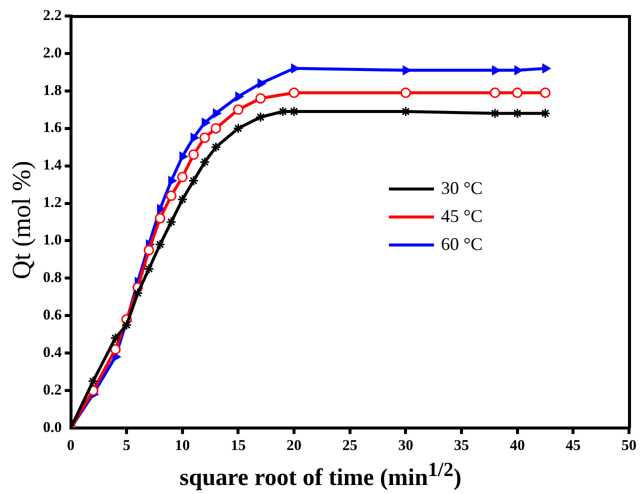  Describe the element at coordinates (52, 390) in the screenshot. I see `y-tick-label: 0.2` at that location.